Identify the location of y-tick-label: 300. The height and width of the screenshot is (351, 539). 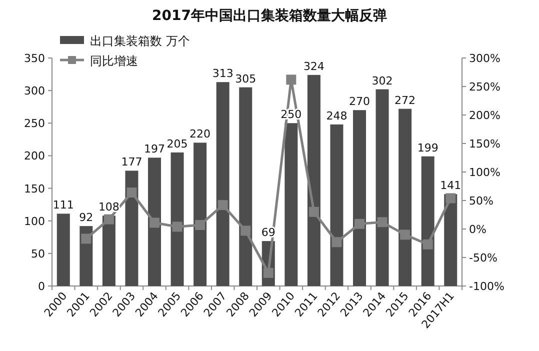
(34, 91).